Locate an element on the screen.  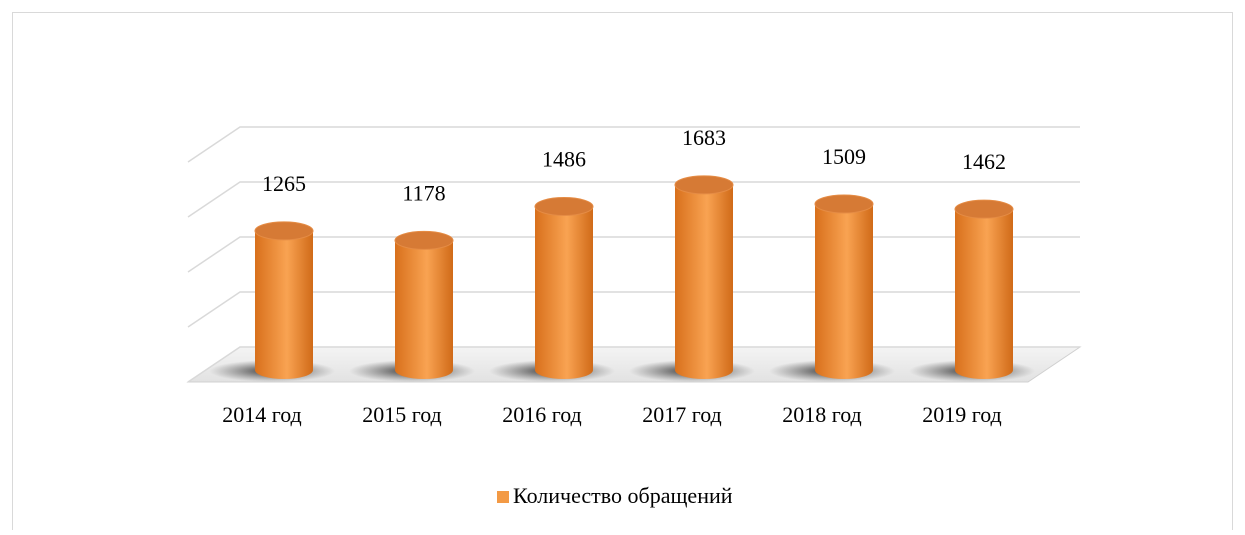
value-label: 1178 is located at coordinates (423, 192).